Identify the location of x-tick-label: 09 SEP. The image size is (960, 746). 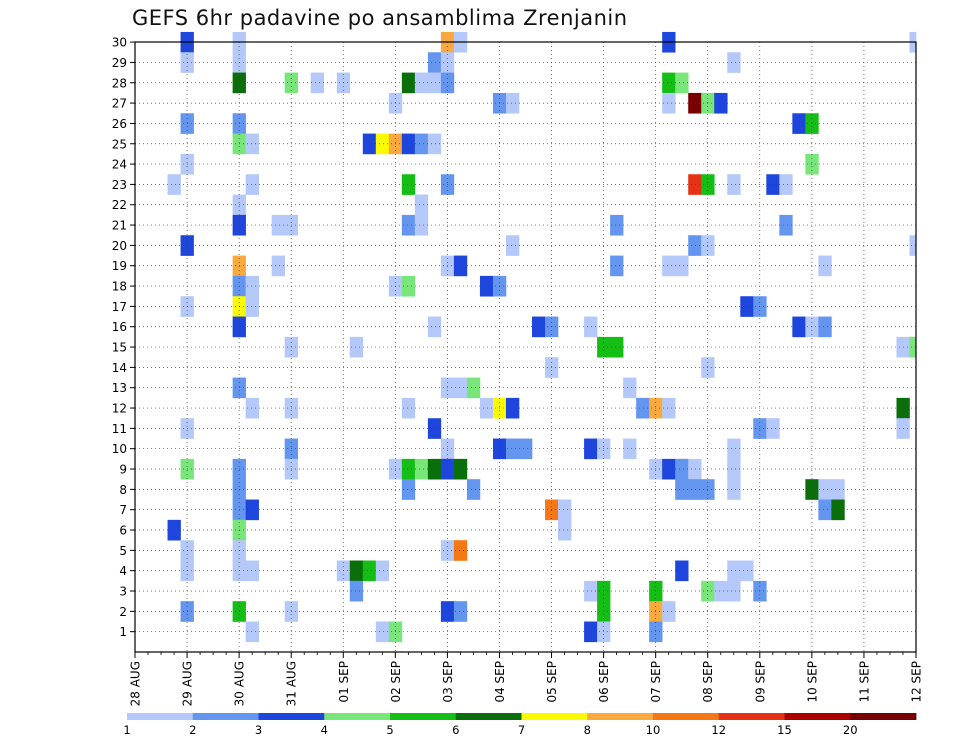
(760, 682).